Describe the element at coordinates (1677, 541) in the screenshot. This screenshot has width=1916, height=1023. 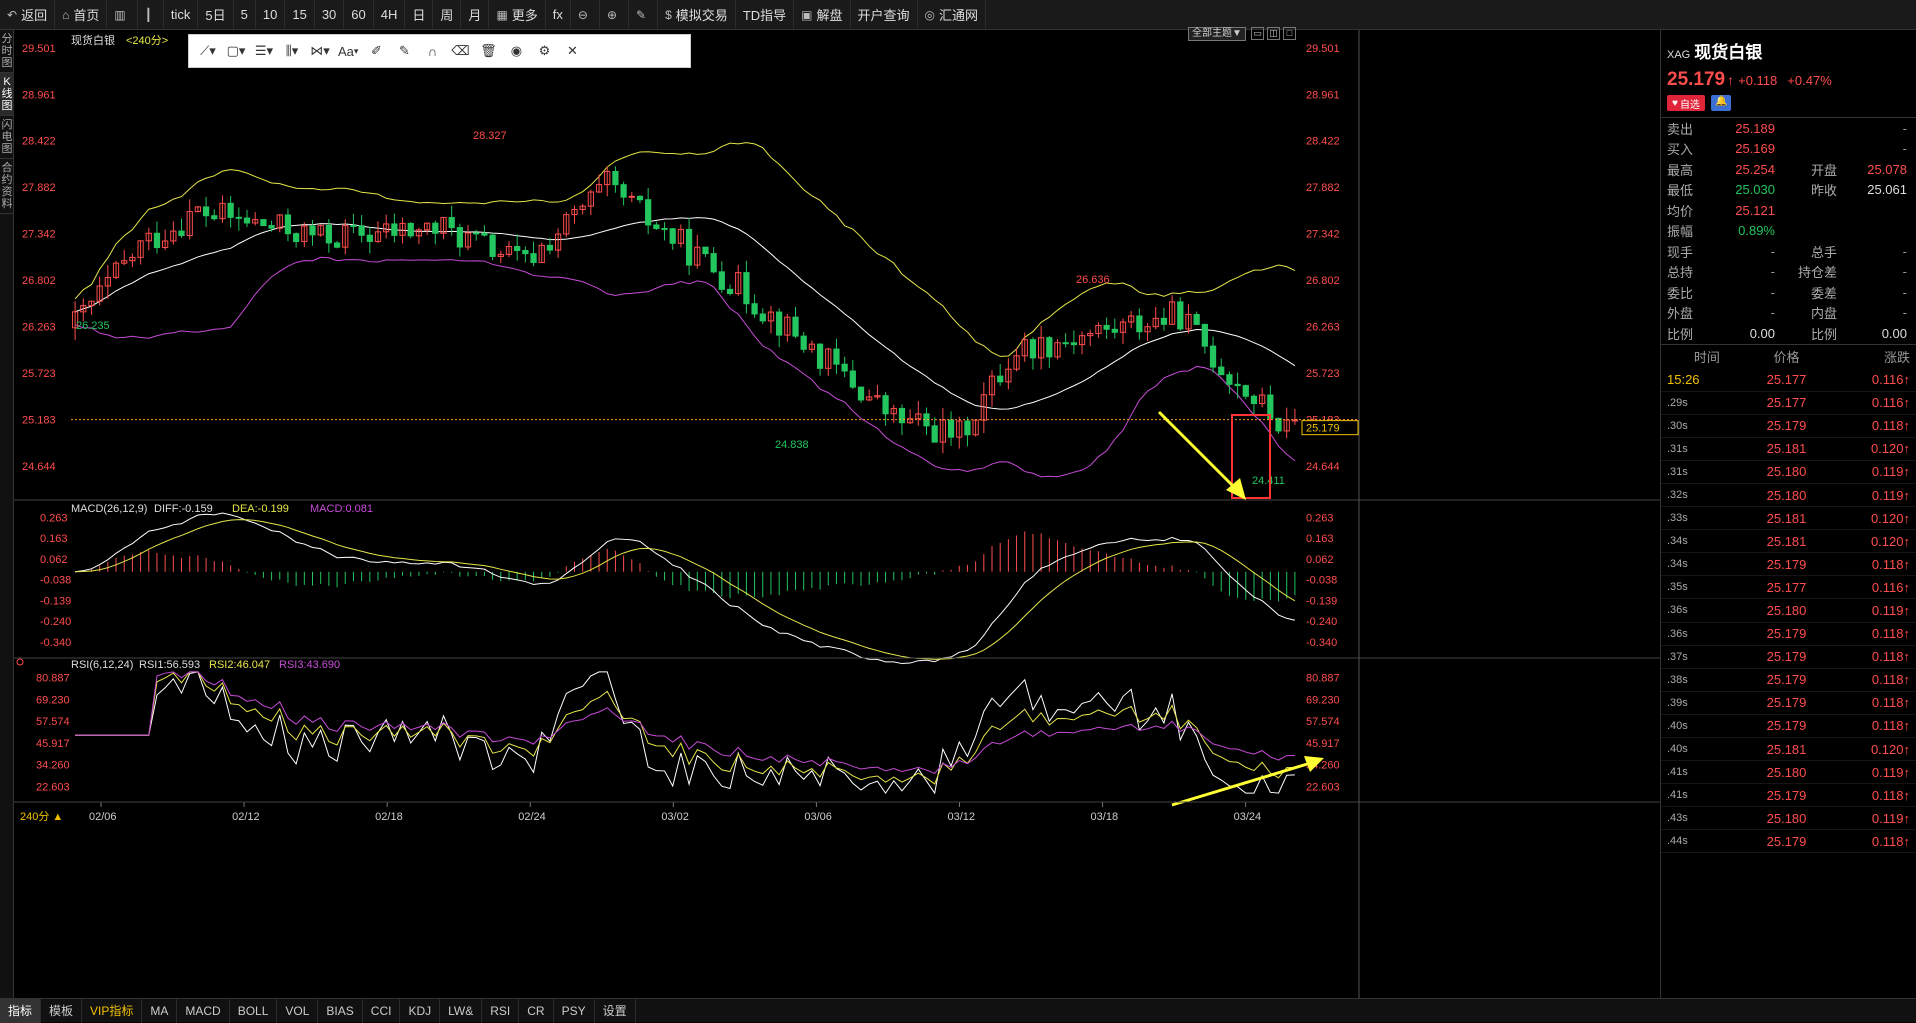
I see `tick-time: .34s` at that location.